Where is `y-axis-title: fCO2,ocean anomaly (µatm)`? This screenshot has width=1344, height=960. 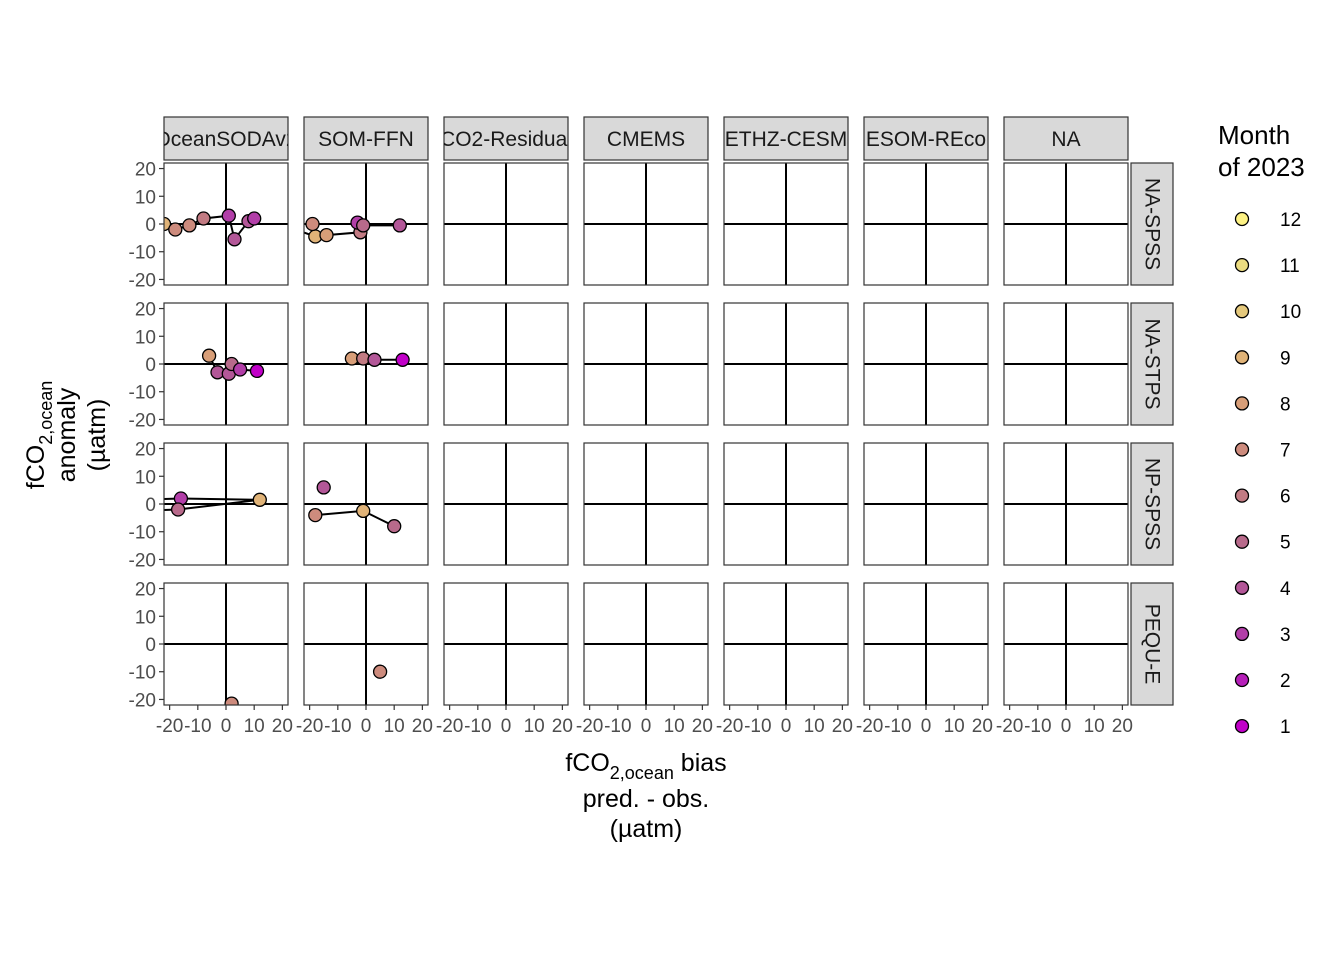 y-axis-title: fCO2,ocean anomaly (µatm) is located at coordinates (66, 435).